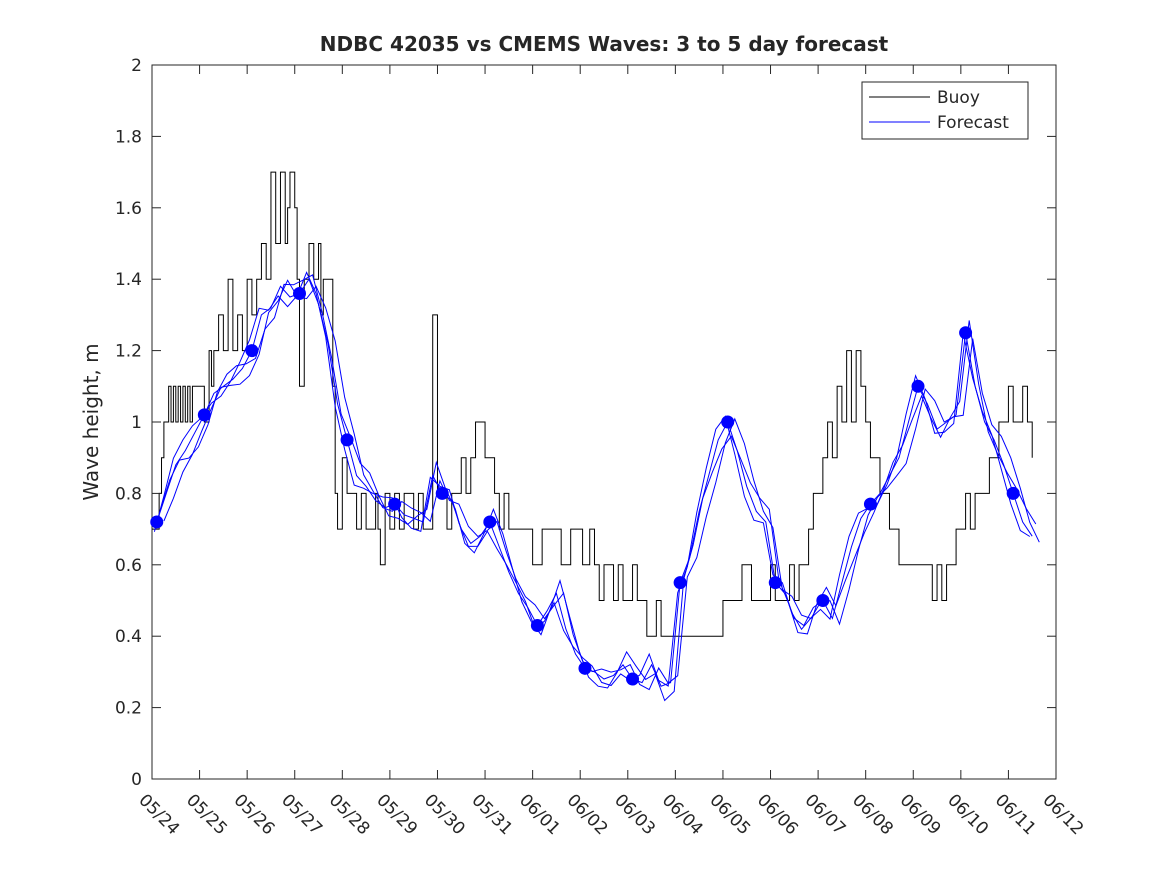 Image resolution: width=1167 pixels, height=875 pixels. Describe the element at coordinates (872, 814) in the screenshot. I see `x-tick-label: 06/08` at that location.